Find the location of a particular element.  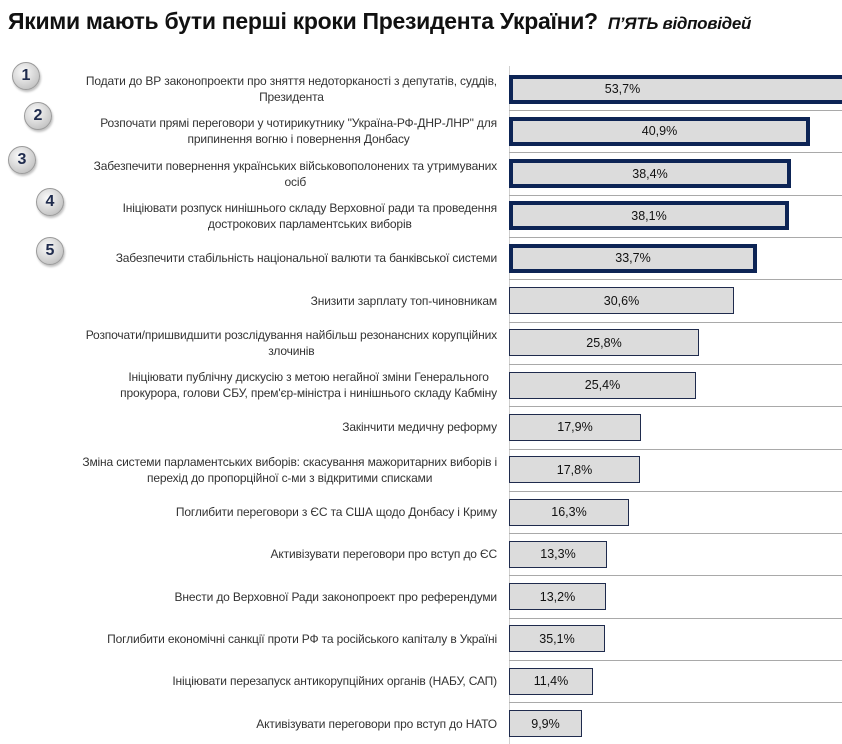

data-label: 9,9% is located at coordinates (545, 723).